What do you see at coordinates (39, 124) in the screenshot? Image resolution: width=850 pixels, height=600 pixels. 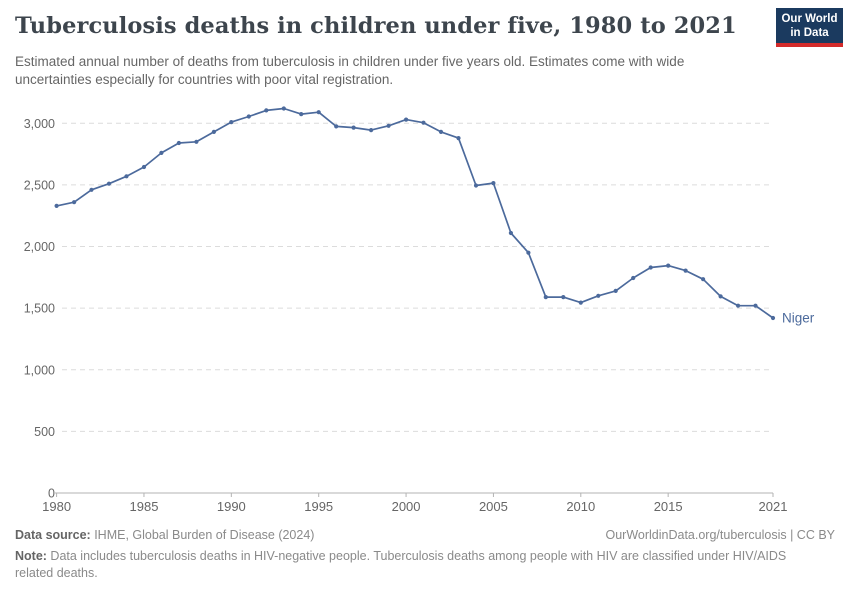 I see `y-tick-label: 3,000` at bounding box center [39, 124].